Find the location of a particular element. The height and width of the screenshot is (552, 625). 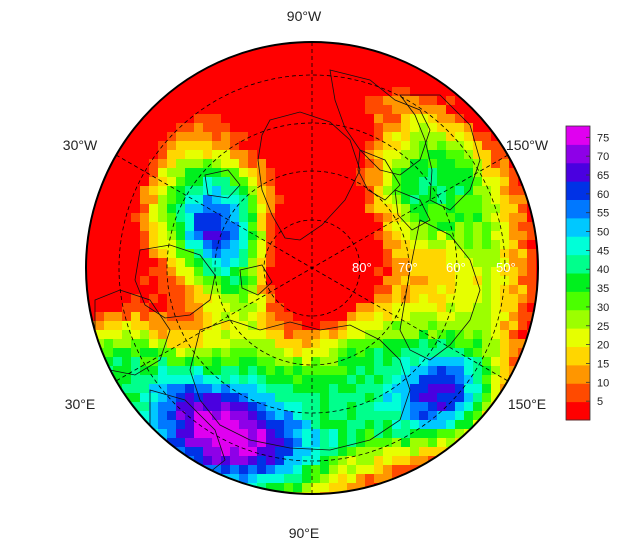

lat-label-50: 50° is located at coordinates (506, 267).